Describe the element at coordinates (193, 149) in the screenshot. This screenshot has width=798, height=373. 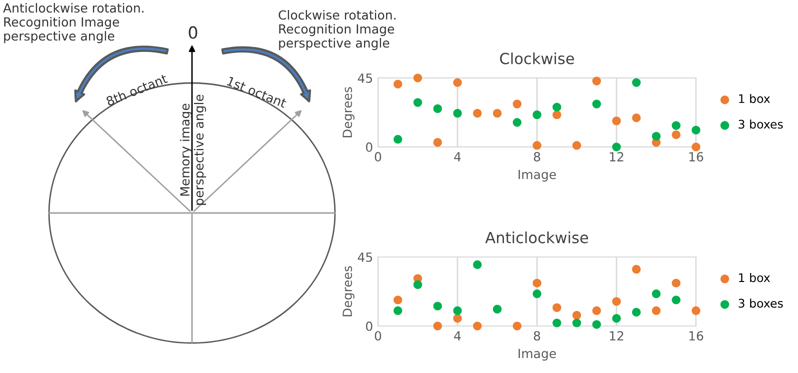
I see `text: Memory image perspective angle` at that location.